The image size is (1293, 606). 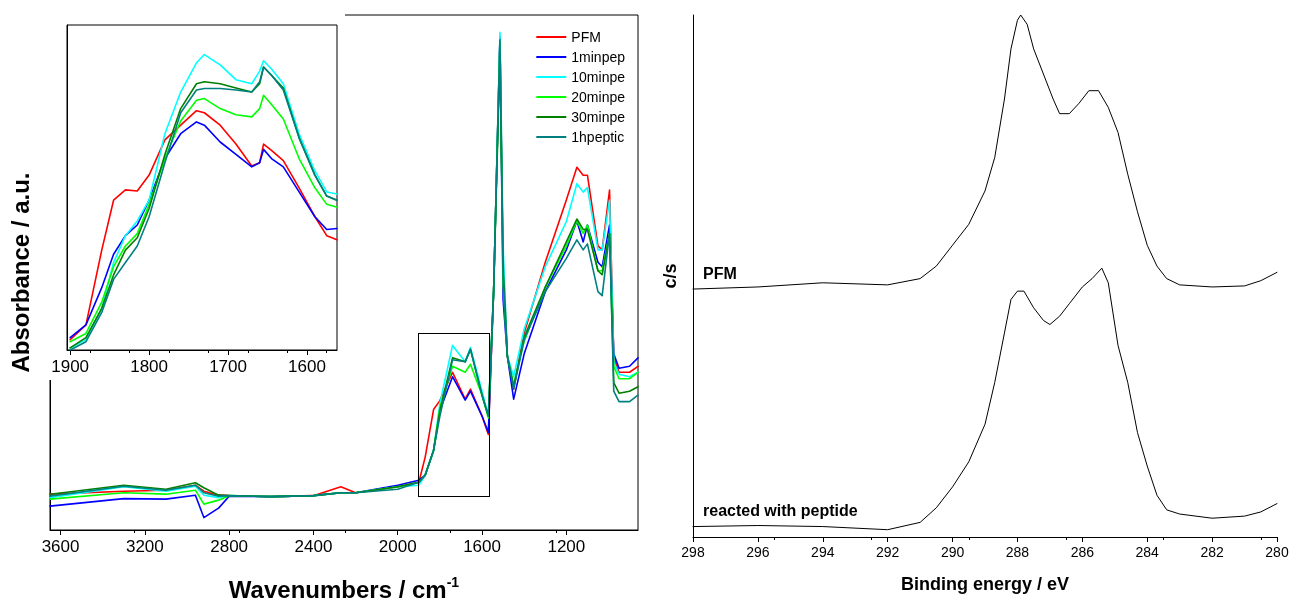 What do you see at coordinates (598, 77) in the screenshot?
I see `legend-label: 10minpe` at bounding box center [598, 77].